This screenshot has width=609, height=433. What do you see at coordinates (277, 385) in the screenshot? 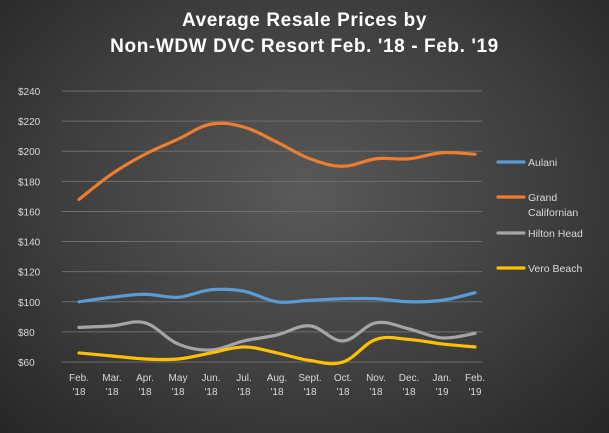
I see `x-tick-label: Aug. '18` at bounding box center [277, 385].